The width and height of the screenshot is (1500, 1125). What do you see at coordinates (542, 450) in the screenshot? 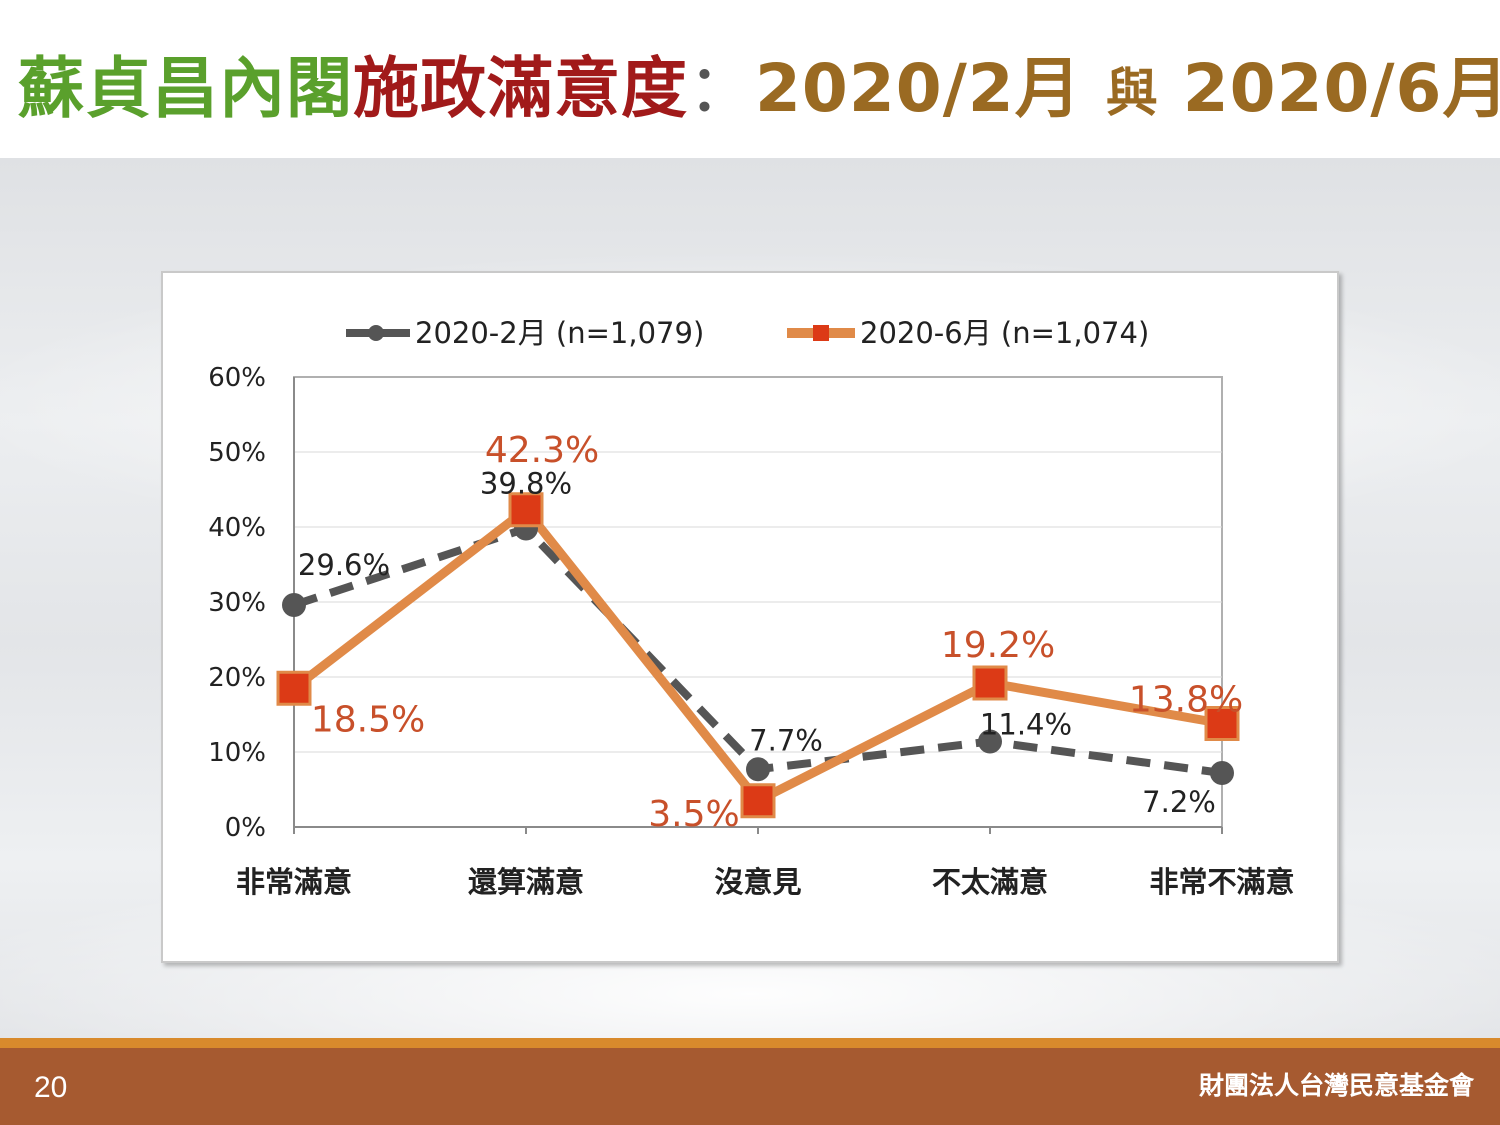
I see `data-label-jun: 42.3%` at bounding box center [542, 450].